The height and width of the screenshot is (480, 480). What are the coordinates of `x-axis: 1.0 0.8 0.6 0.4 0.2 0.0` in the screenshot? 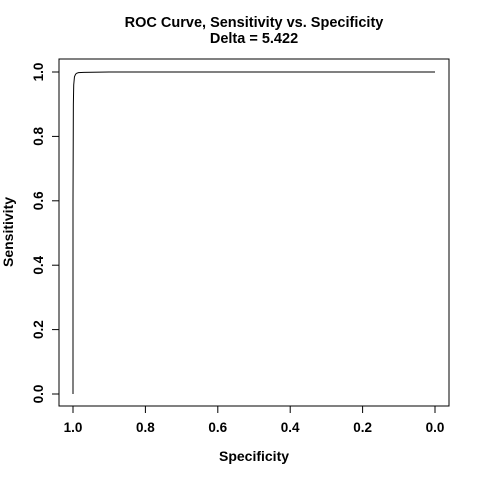 It's located at (254, 420).